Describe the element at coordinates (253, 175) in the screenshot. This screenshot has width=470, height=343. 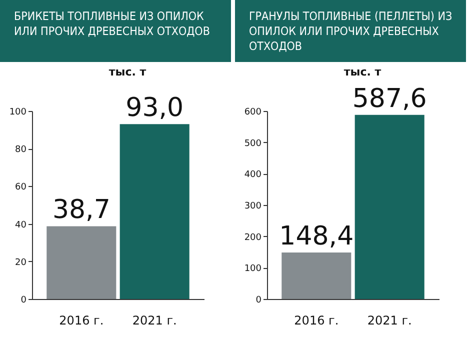
I see `y-tick-label: 400` at that location.